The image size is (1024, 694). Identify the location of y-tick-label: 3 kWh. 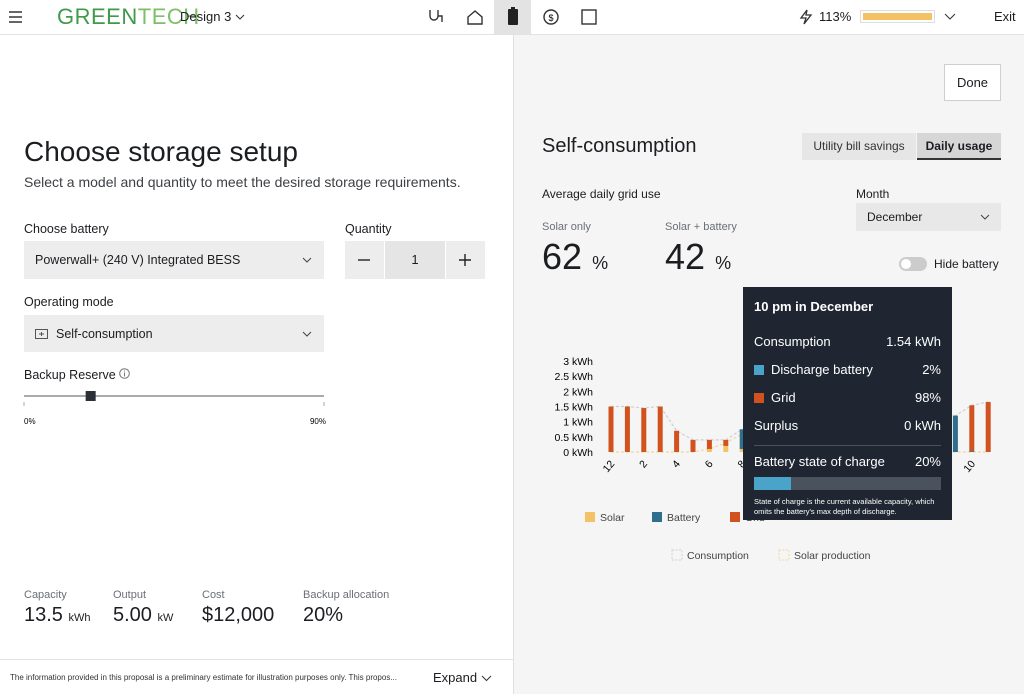
(578, 362).